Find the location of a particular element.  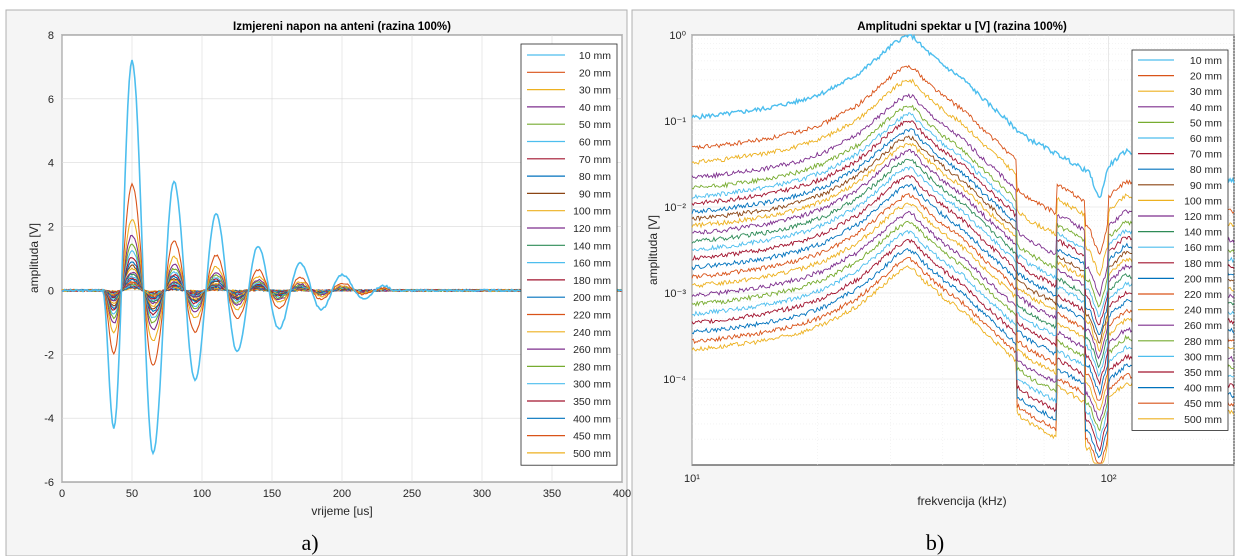

chart-b-ylabel: amplituda [V] is located at coordinates (653, 250).